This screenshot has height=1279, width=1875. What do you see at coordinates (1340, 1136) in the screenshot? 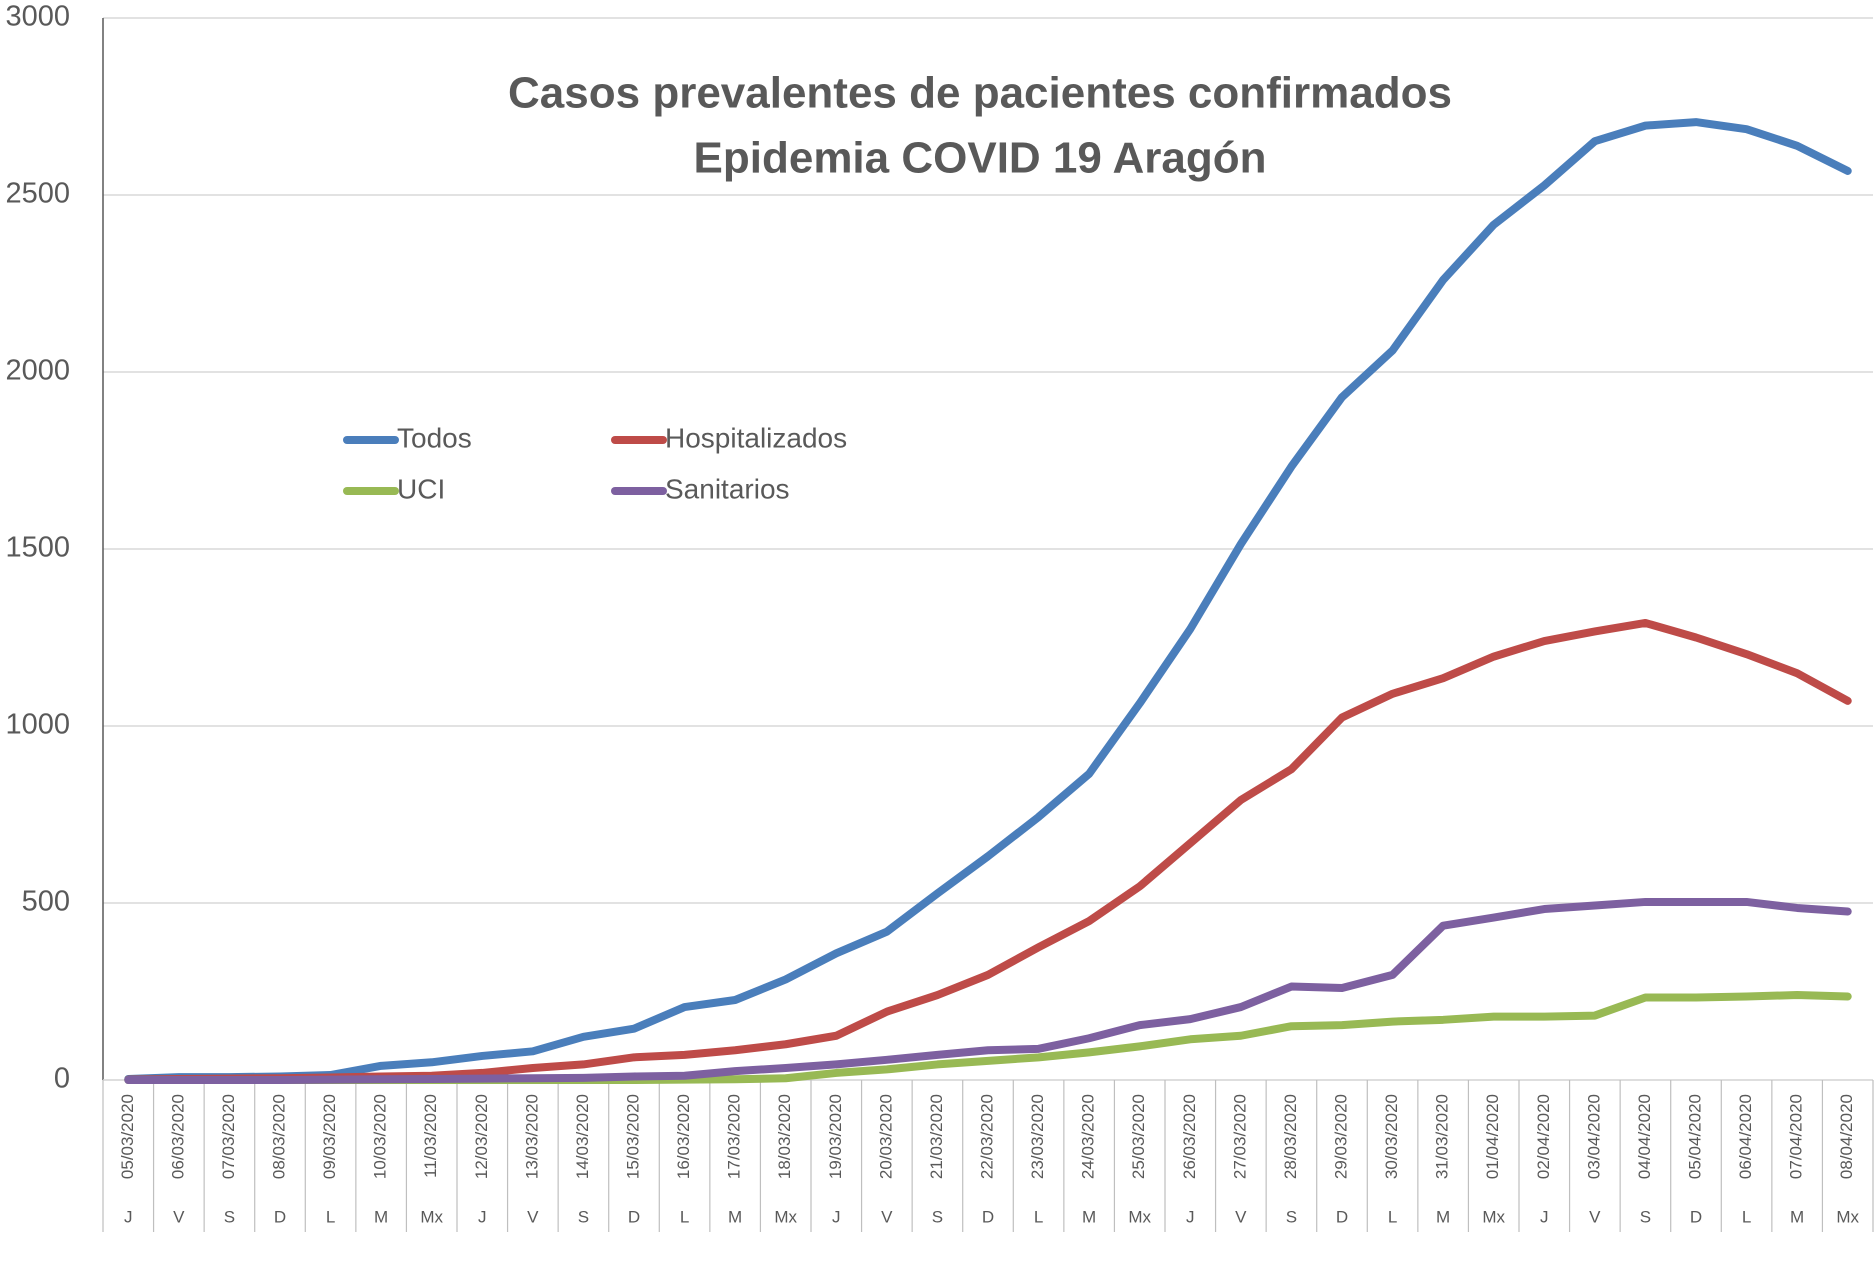
I see `x-tick-label: 29/03/2020` at bounding box center [1340, 1136].